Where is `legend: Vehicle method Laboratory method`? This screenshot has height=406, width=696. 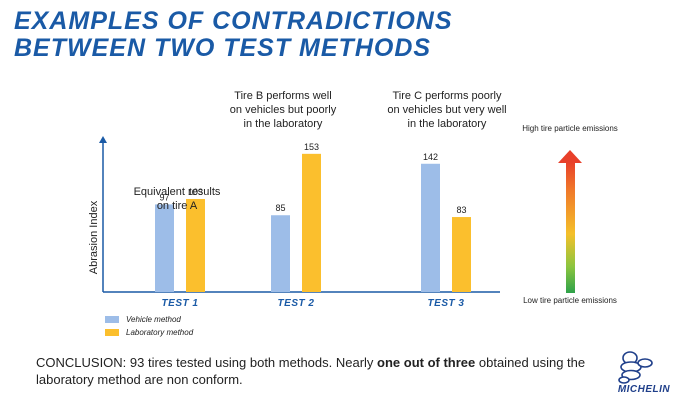
legend: Vehicle method Laboratory method is located at coordinates (149, 326).